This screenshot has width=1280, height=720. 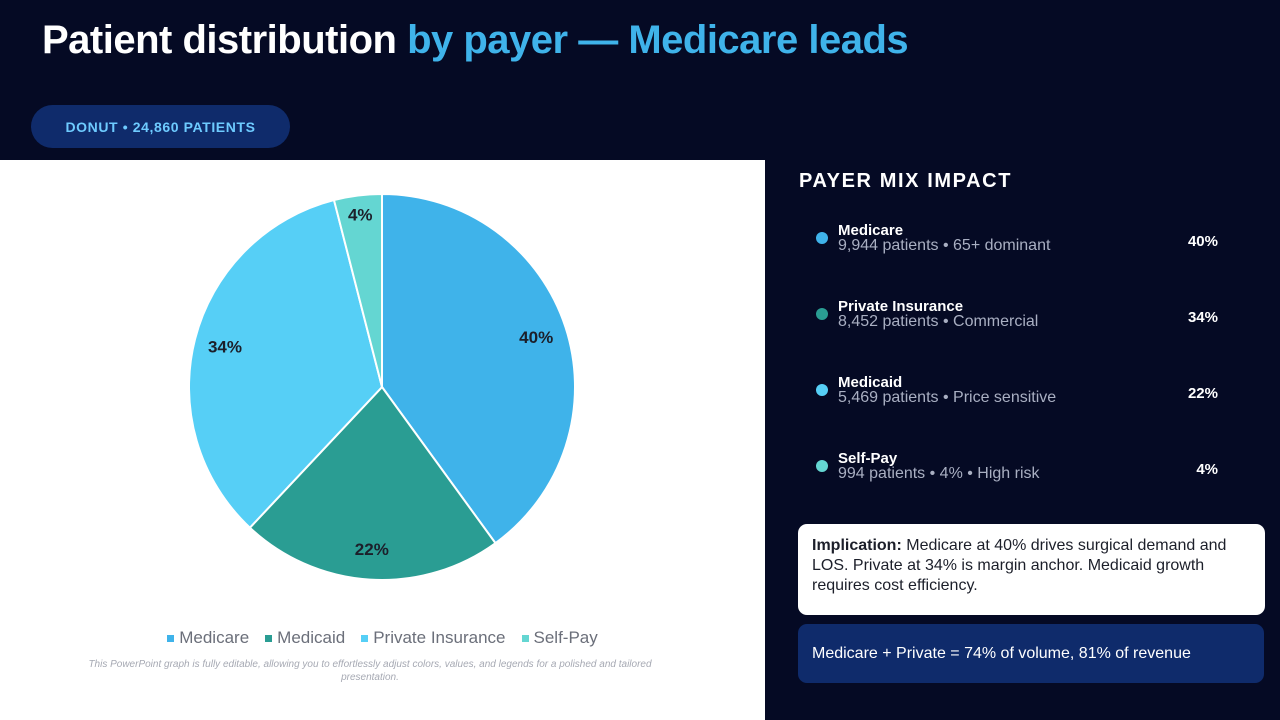 I want to click on data-label-private-insurance: 34%, so click(x=225, y=347).